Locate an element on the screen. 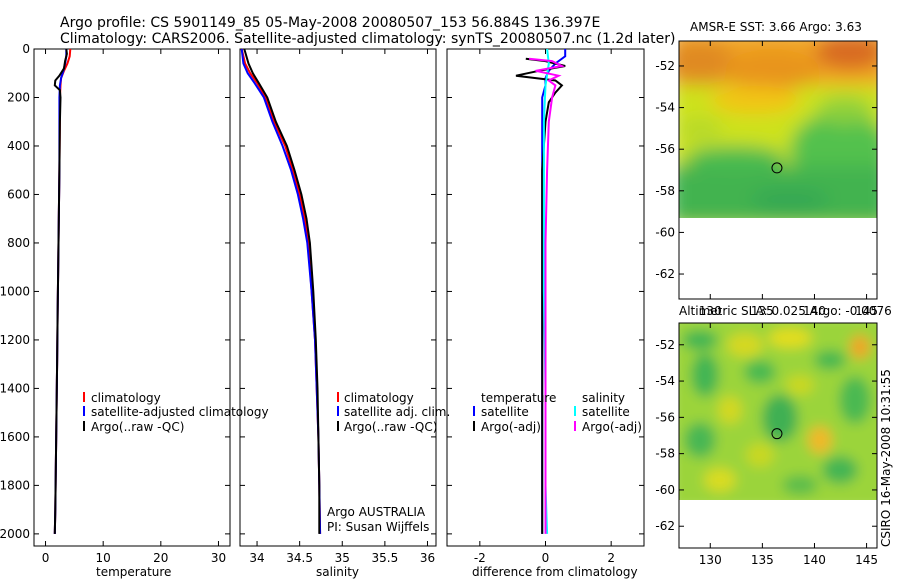 Image resolution: width=900 pixels, height=580 pixels. x-tick-label: 2 is located at coordinates (611, 558).